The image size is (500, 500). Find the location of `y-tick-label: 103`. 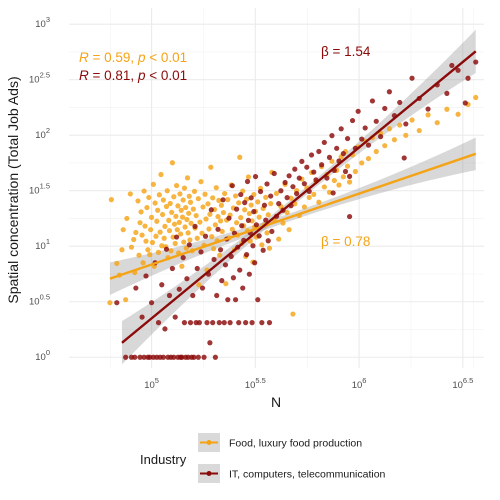

y-tick-label: 103 is located at coordinates (42, 22).